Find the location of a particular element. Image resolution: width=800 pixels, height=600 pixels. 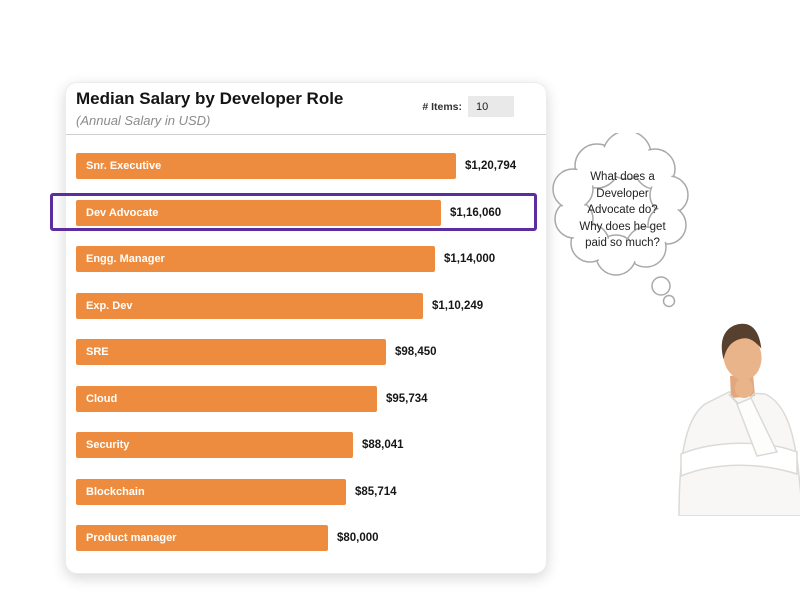

items-control: # Items: 10 is located at coordinates (468, 106).